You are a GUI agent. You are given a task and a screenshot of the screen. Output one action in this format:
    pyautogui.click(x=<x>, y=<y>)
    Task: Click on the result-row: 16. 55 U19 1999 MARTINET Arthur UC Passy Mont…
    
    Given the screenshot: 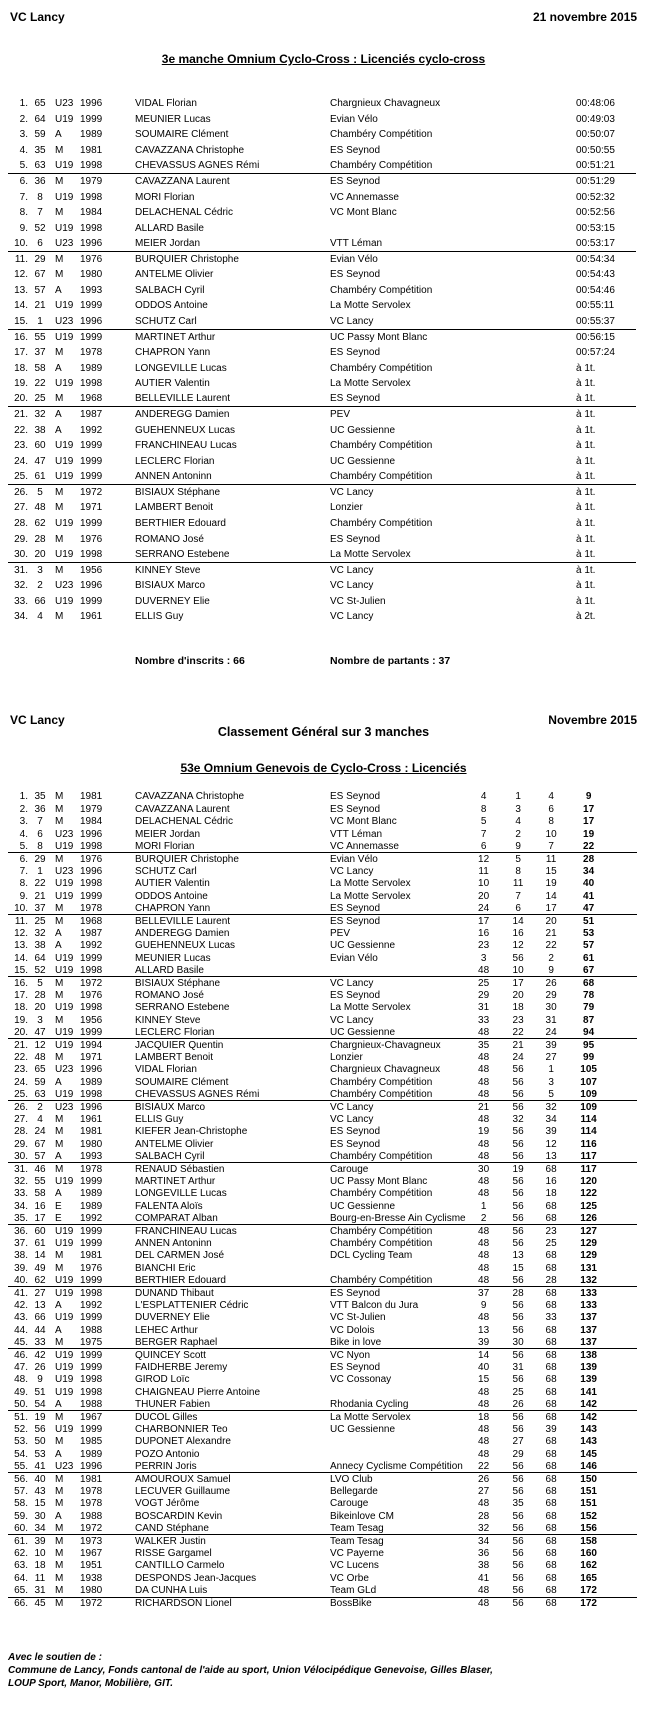 What is the action you would take?
    pyautogui.click(x=322, y=336)
    